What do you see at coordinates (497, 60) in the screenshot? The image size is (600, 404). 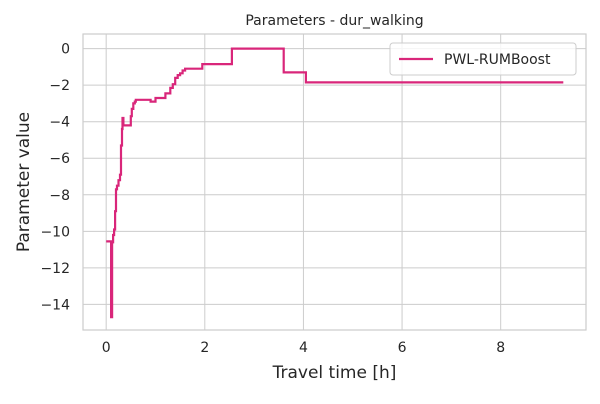 I see `legend-label: PWL-RUMBoost` at bounding box center [497, 60].